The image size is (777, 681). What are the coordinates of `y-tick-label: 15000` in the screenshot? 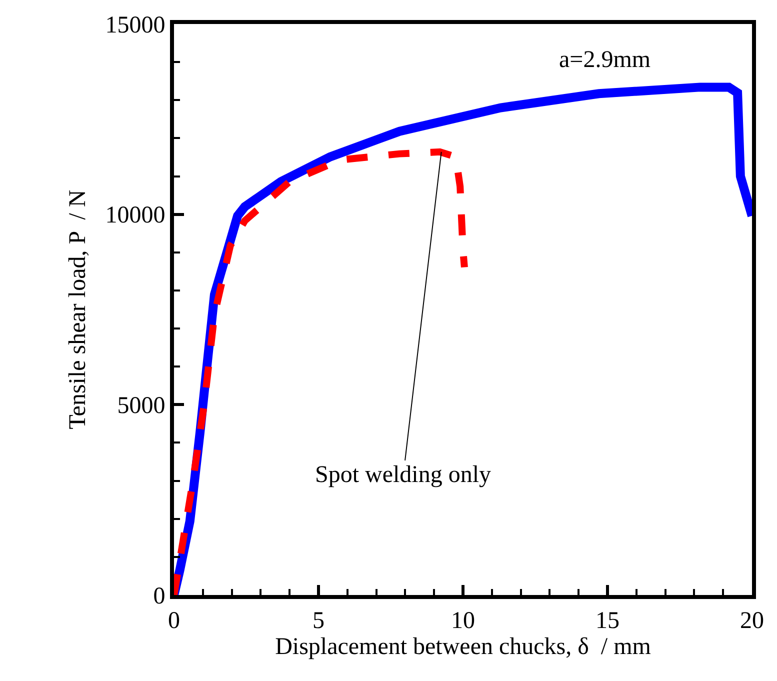 It's located at (135, 25).